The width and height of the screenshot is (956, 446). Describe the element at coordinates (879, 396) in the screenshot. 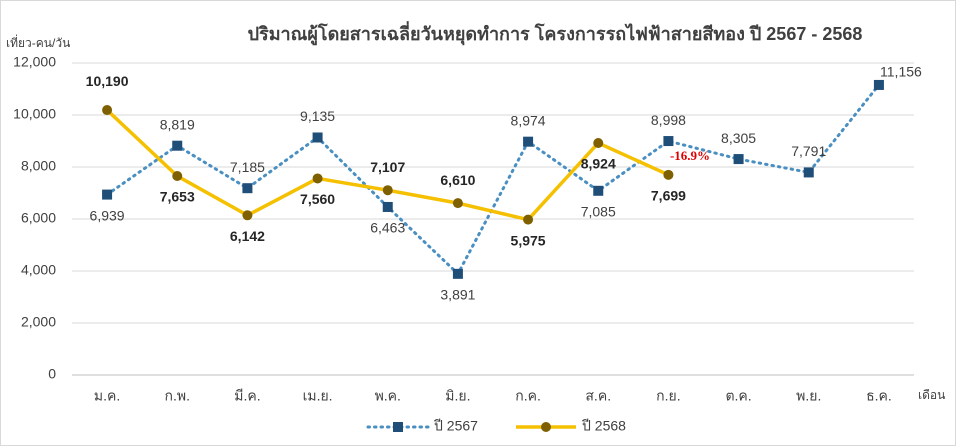

I see `x-tick-label: ธ.ค.` at that location.